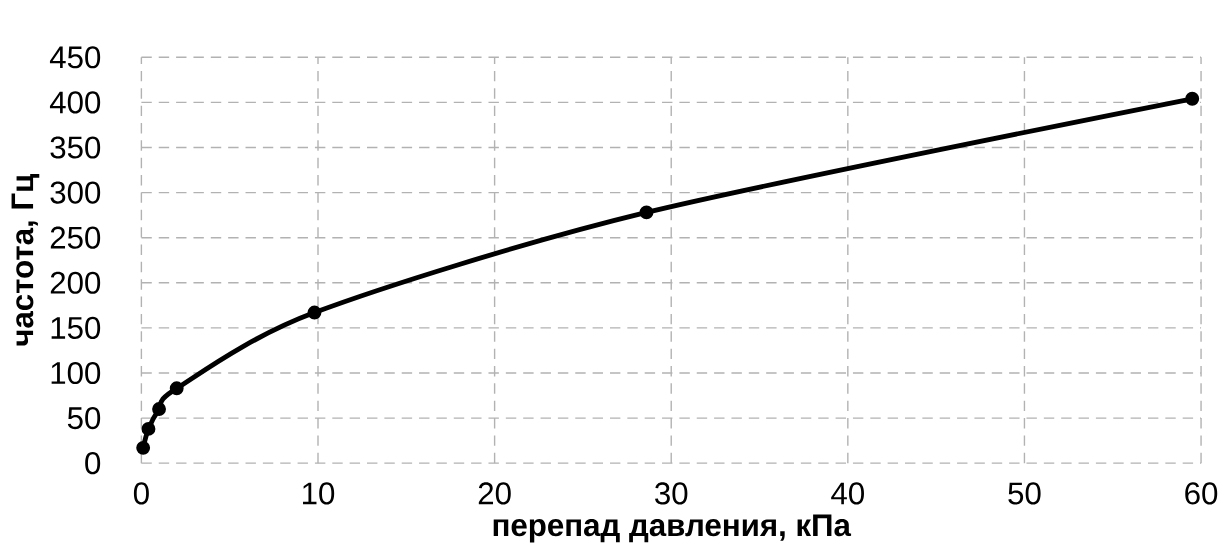 The height and width of the screenshot is (554, 1230). I want to click on y-tick-label: 250, so click(75, 237).